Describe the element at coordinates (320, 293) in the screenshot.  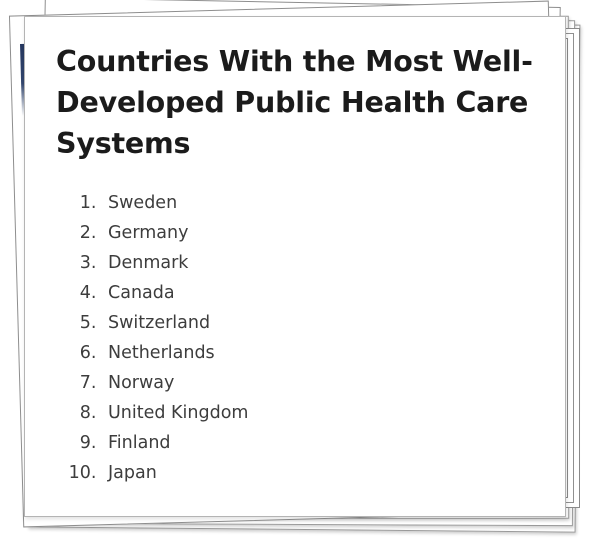
I see `list-item: Canada` at that location.